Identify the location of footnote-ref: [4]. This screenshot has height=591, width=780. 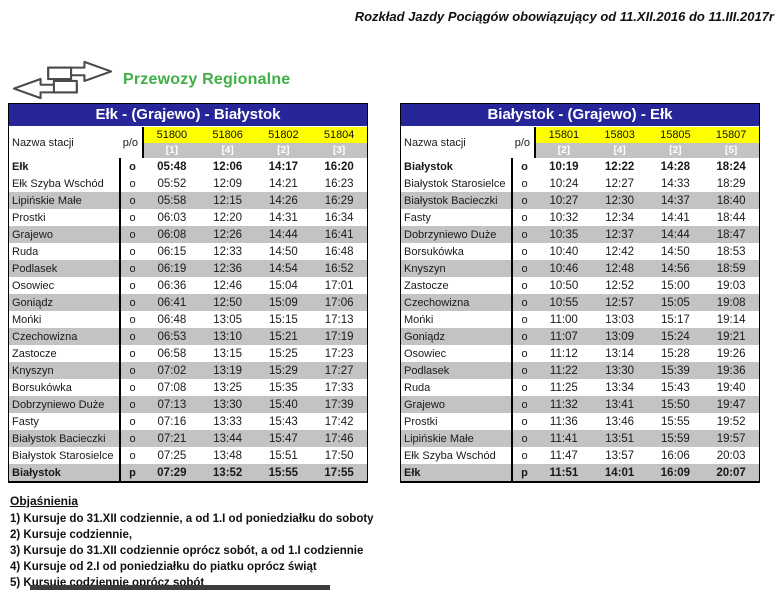
(619, 150).